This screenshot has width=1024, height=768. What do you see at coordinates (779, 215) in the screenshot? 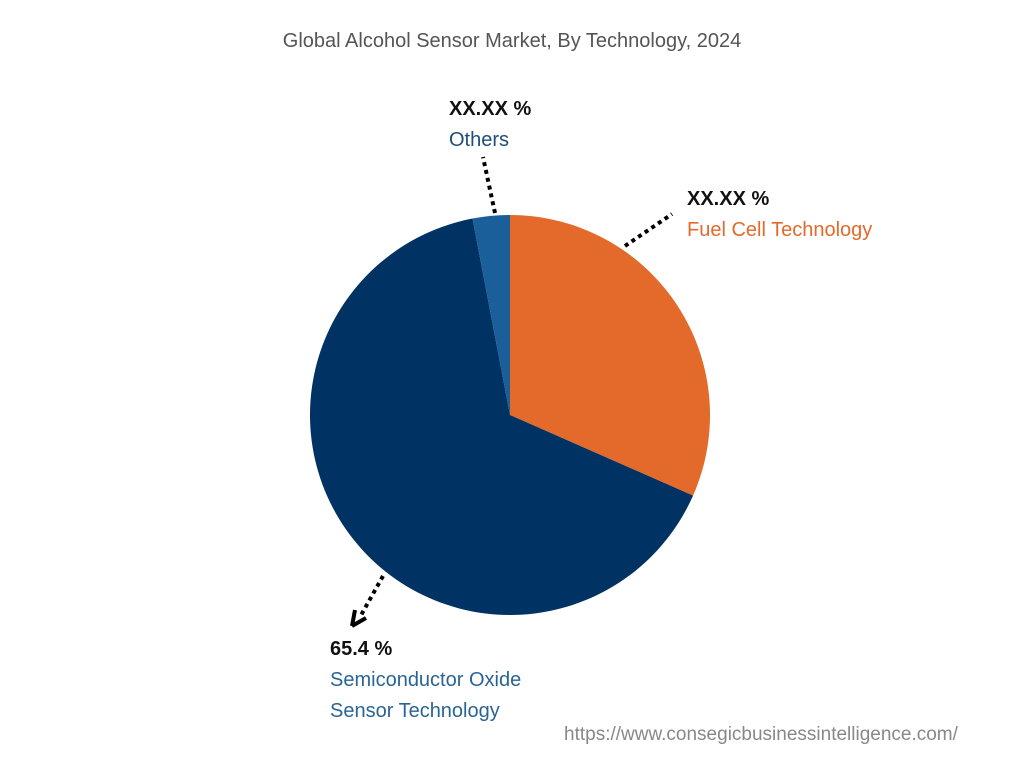
I see `label-fuel-cell: XX.XX % Fuel Cell Technology` at bounding box center [779, 215].